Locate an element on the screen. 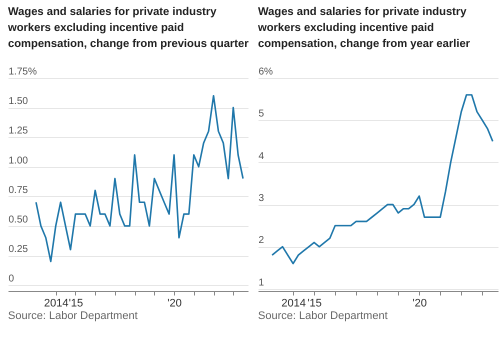  y-tick-label: 1 is located at coordinates (261, 282).